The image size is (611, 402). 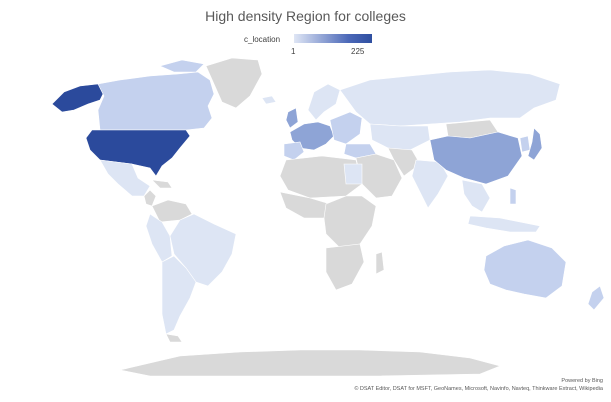 I want to click on region-eastern-europe, so click(x=346, y=128).